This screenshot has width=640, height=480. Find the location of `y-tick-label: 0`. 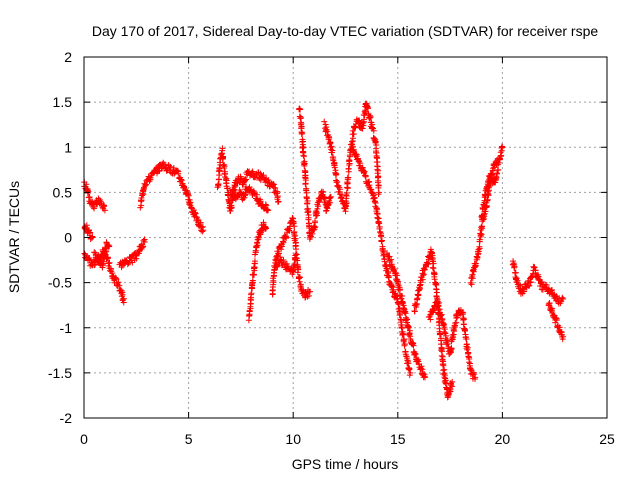

y-tick-label: 0 is located at coordinates (68, 238).